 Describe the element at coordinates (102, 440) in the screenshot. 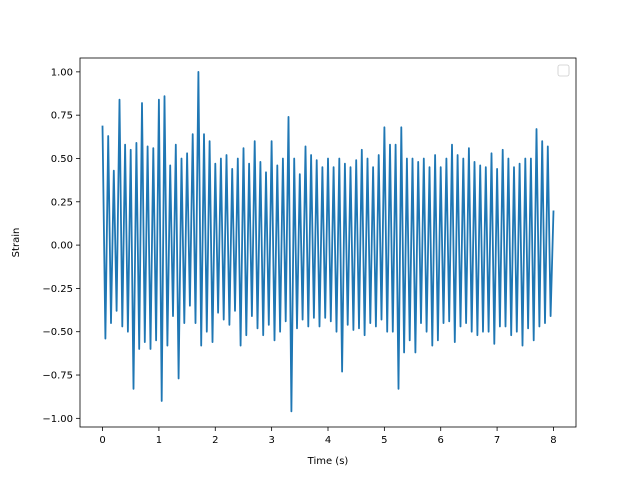

I see `x-tick-label: 0` at that location.